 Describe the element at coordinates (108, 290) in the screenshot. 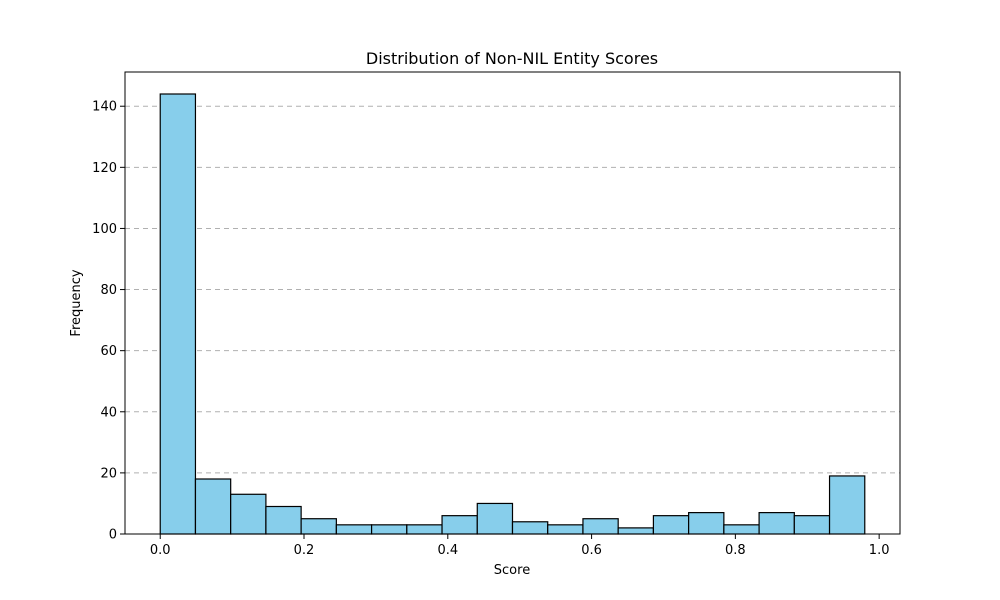

I see `y-tick-label: 80` at that location.